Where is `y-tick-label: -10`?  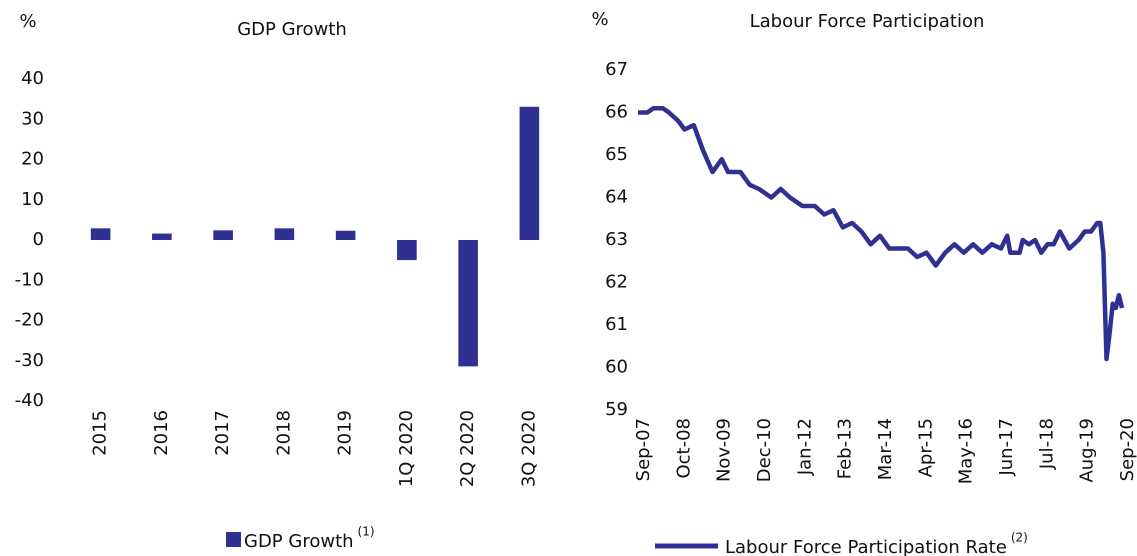
y-tick-label: -10 is located at coordinates (29, 279).